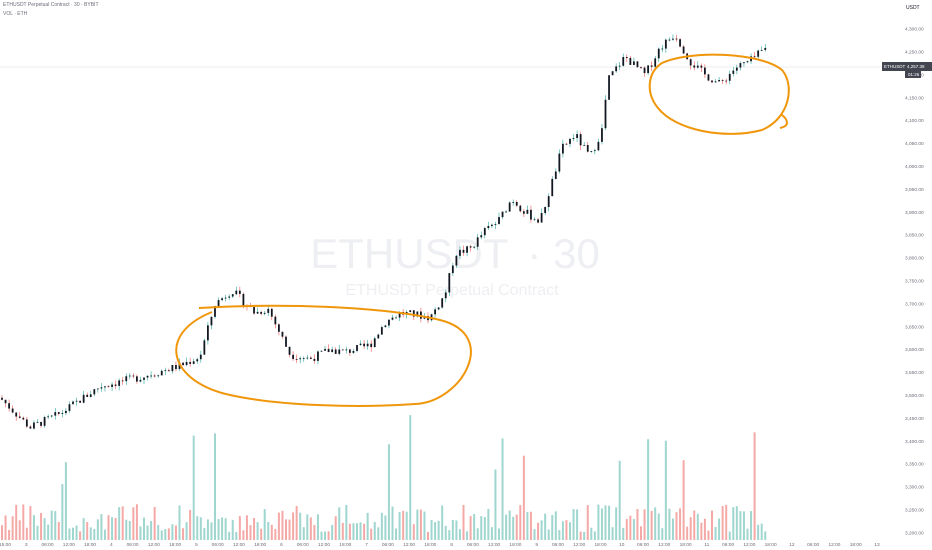 This screenshot has height=550, width=932. I want to click on price-tick-label: 4,150.00, so click(914, 98).